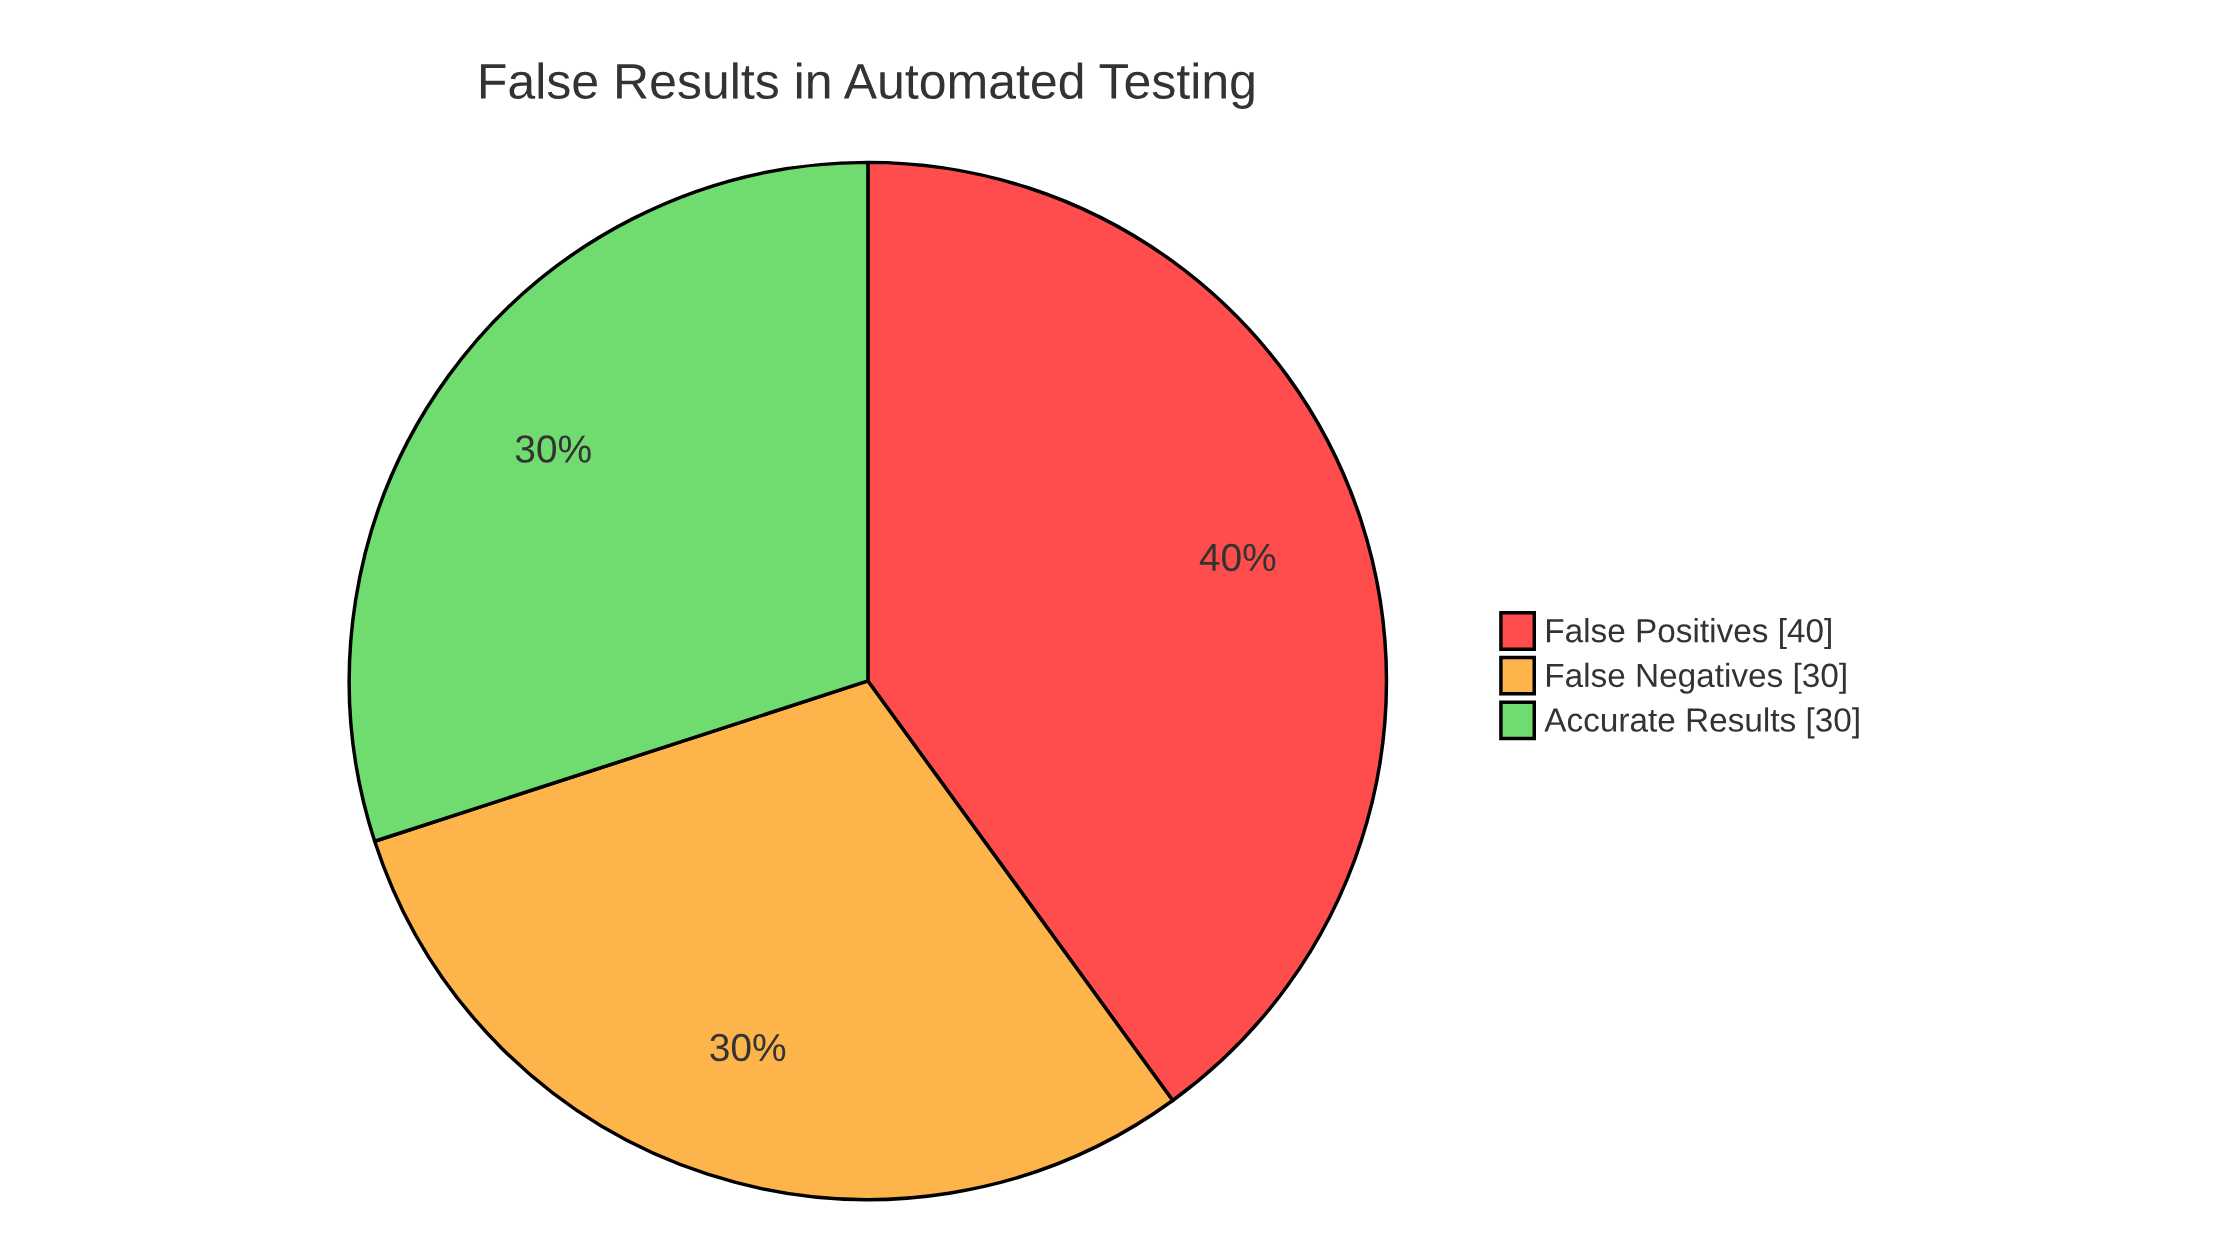 The image size is (2240, 1260). Describe the element at coordinates (1696, 678) in the screenshot. I see `legend-label: False Negatives [30]` at that location.